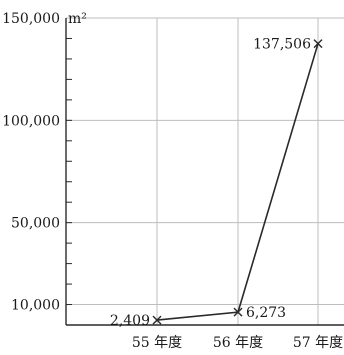 The image size is (344, 355). What do you see at coordinates (282, 45) in the screenshot?
I see `data-label: 137,506` at bounding box center [282, 45].